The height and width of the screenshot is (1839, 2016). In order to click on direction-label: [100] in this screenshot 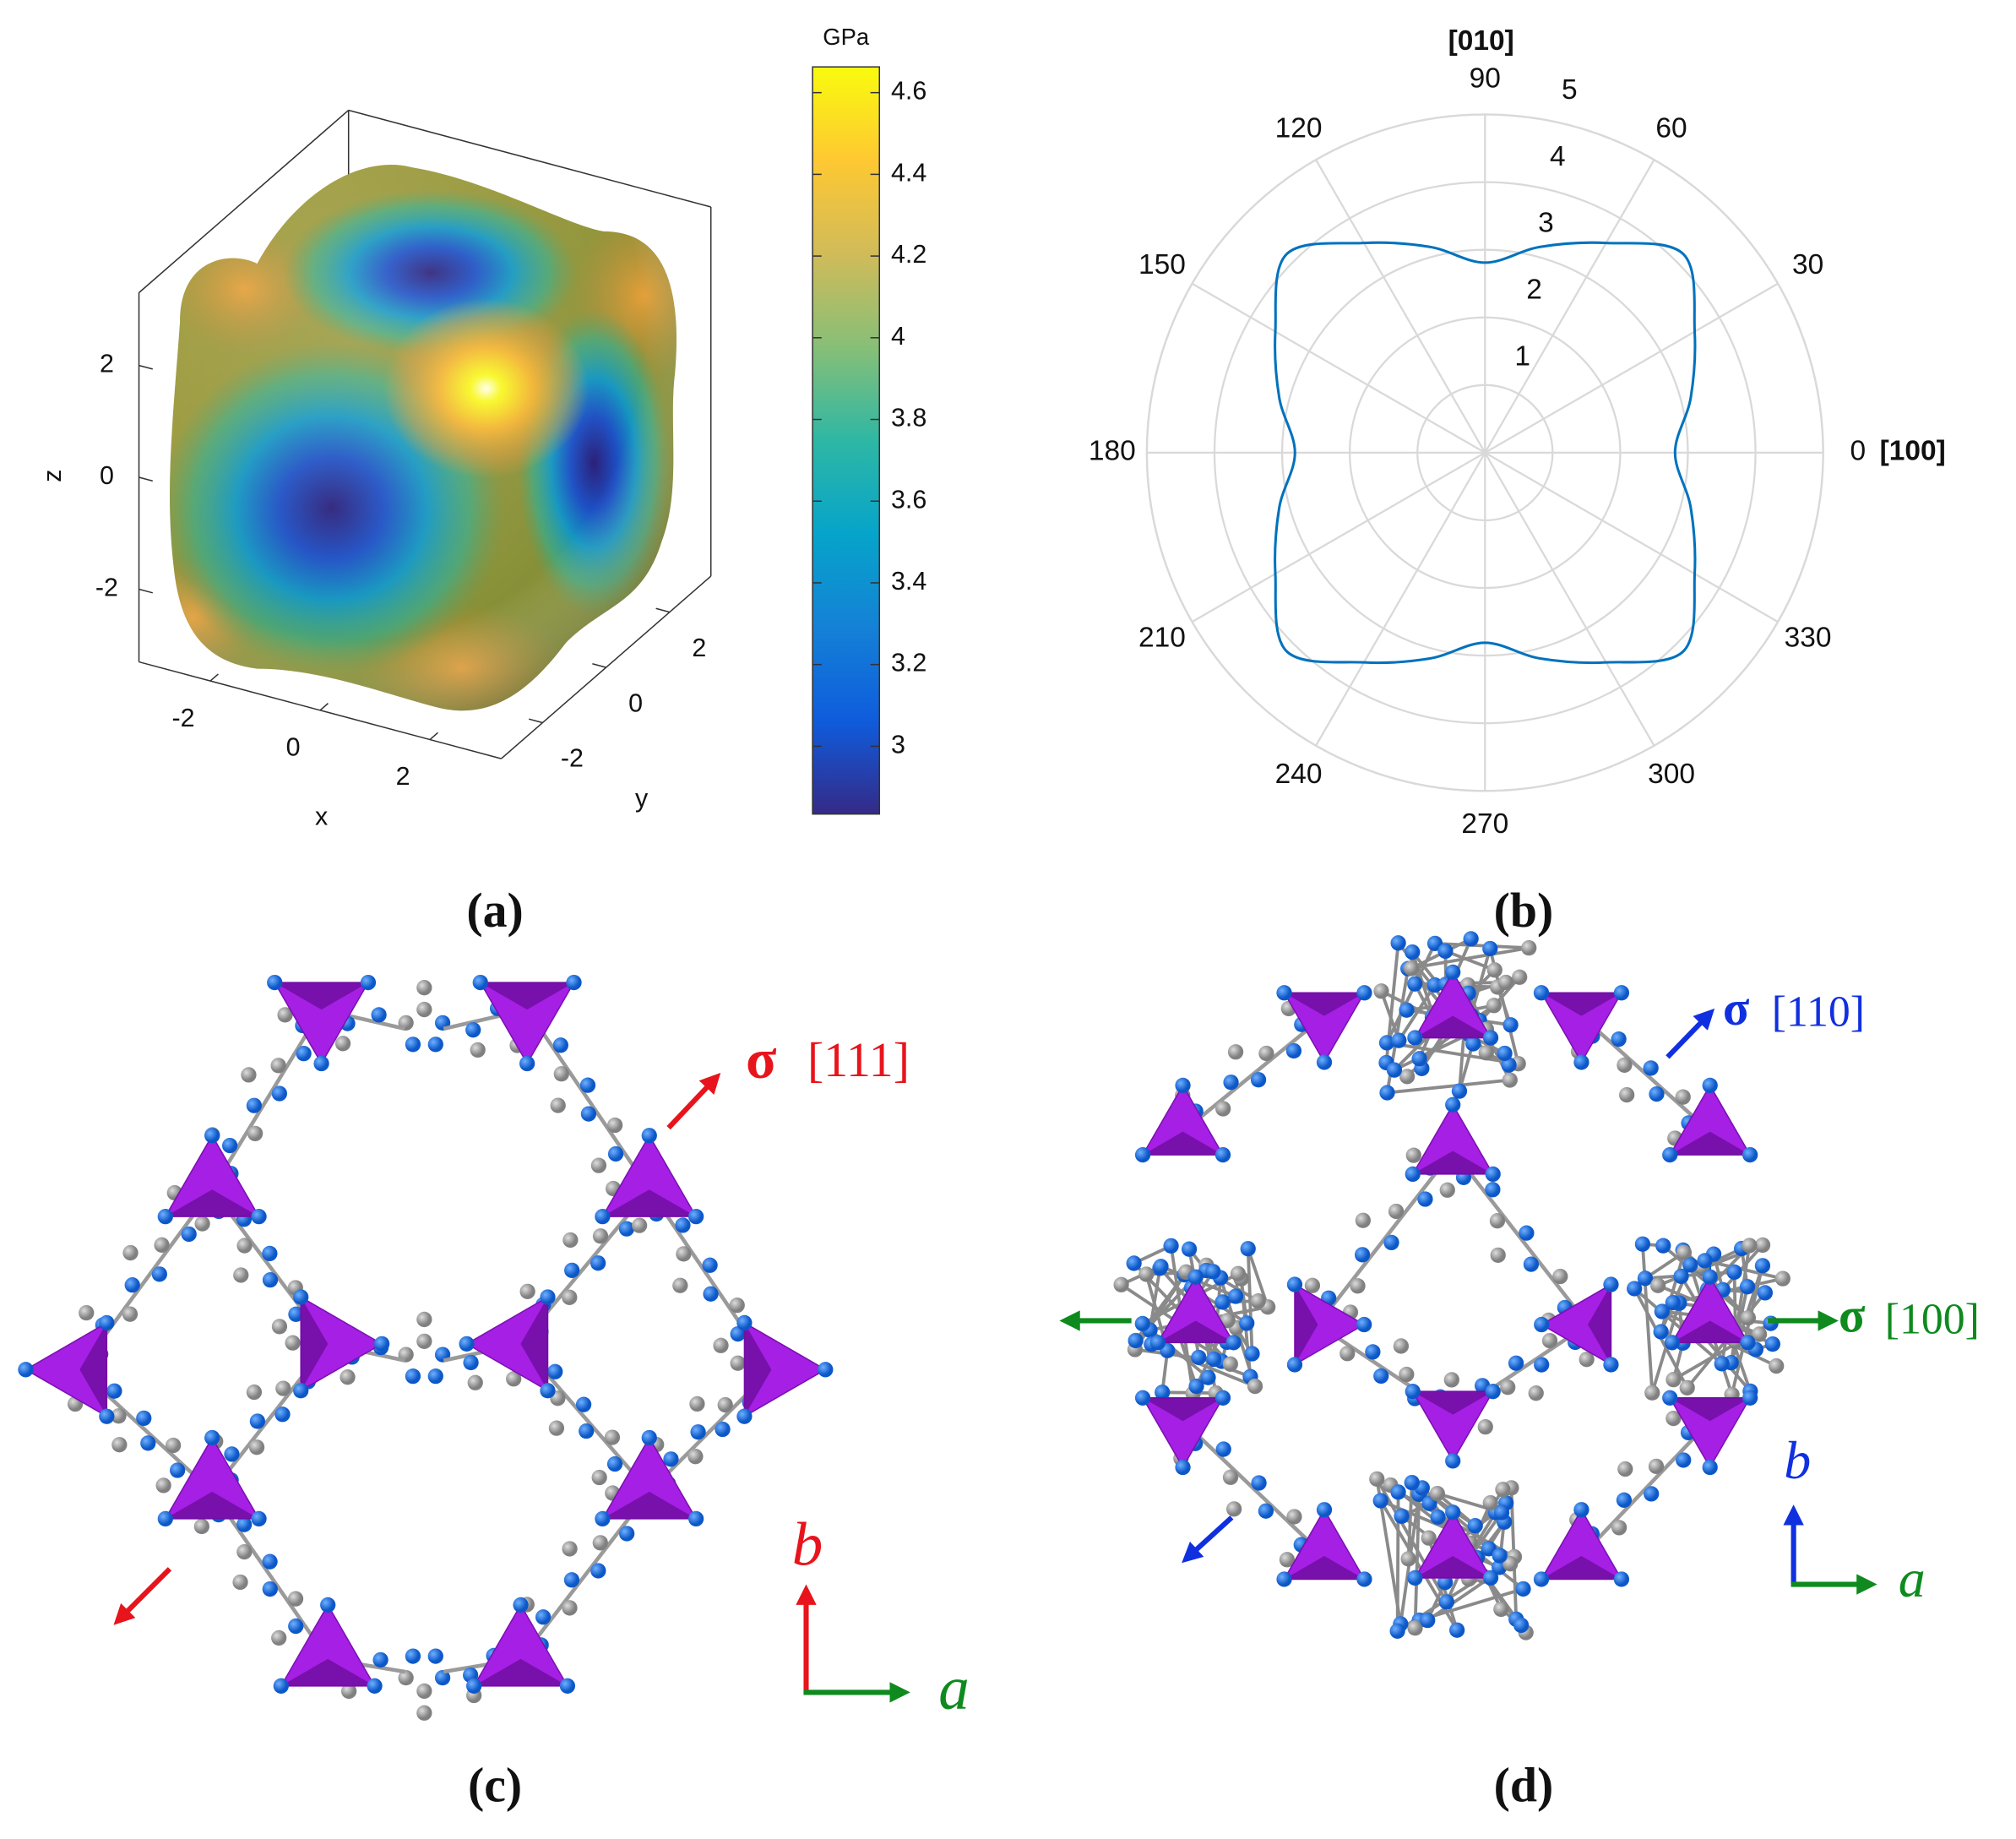, I will do `click(1913, 452)`.